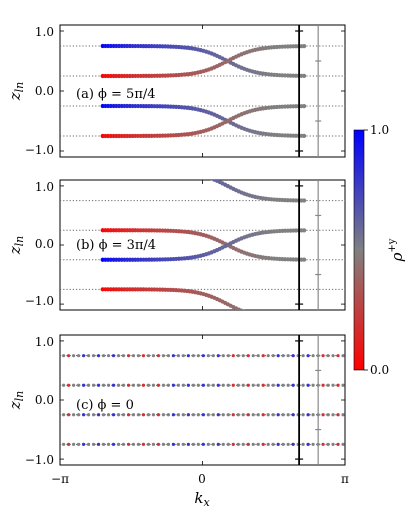 The image size is (415, 519). I want to click on panel-a-ytick-mid: 0.0, so click(44, 91).